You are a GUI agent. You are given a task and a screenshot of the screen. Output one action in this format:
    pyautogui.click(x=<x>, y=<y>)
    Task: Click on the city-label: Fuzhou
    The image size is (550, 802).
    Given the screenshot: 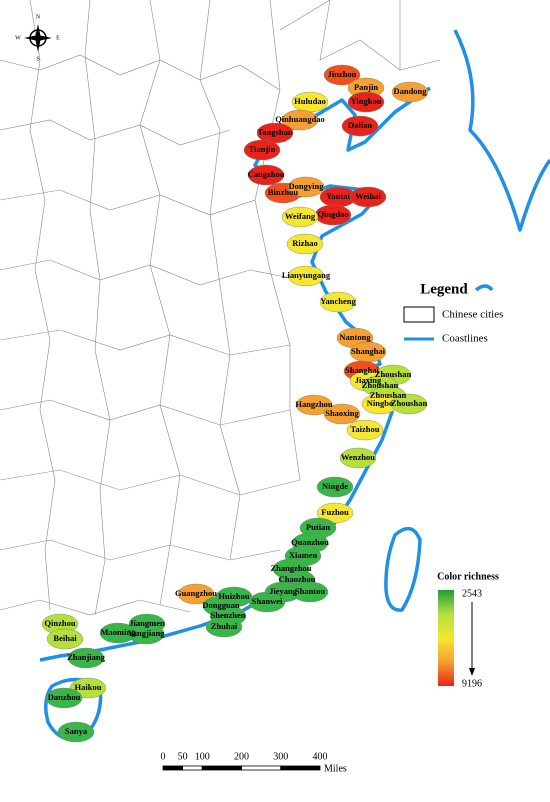 What is the action you would take?
    pyautogui.click(x=335, y=512)
    